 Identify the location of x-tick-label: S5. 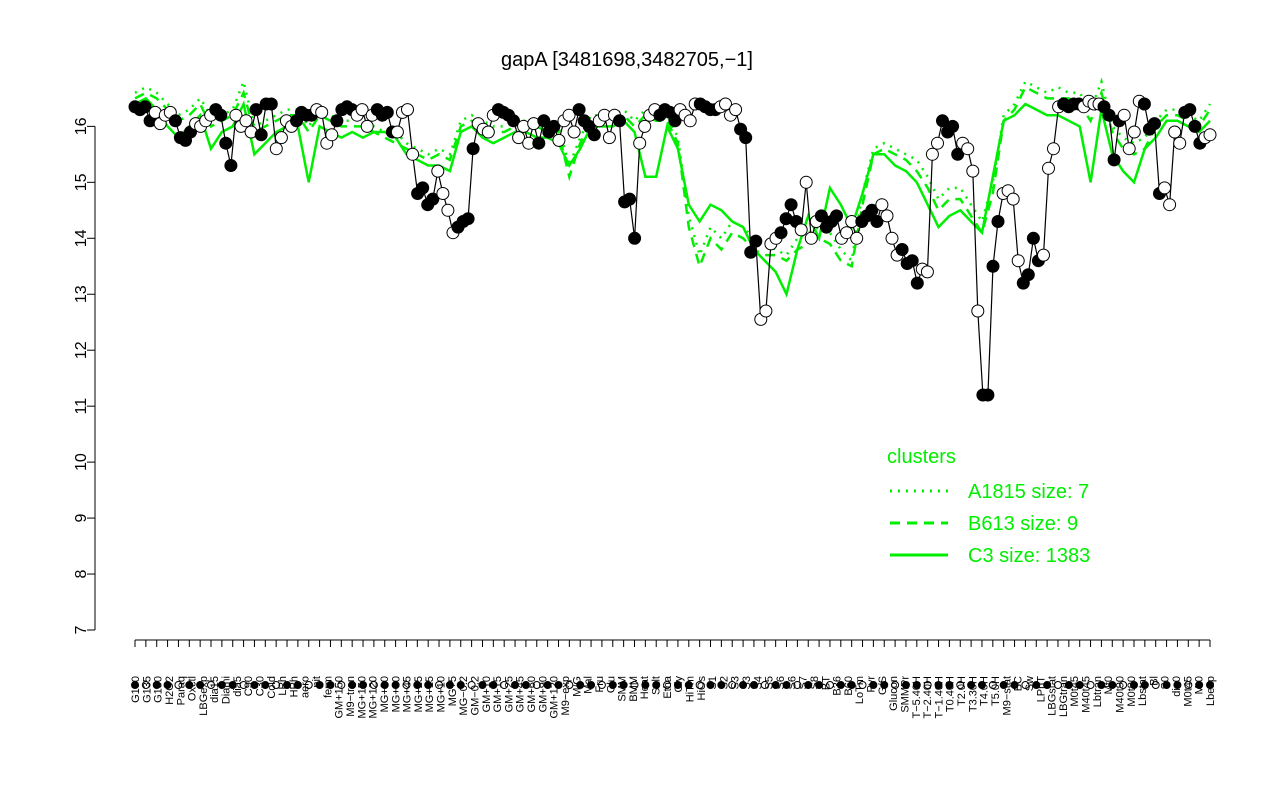
(770, 682).